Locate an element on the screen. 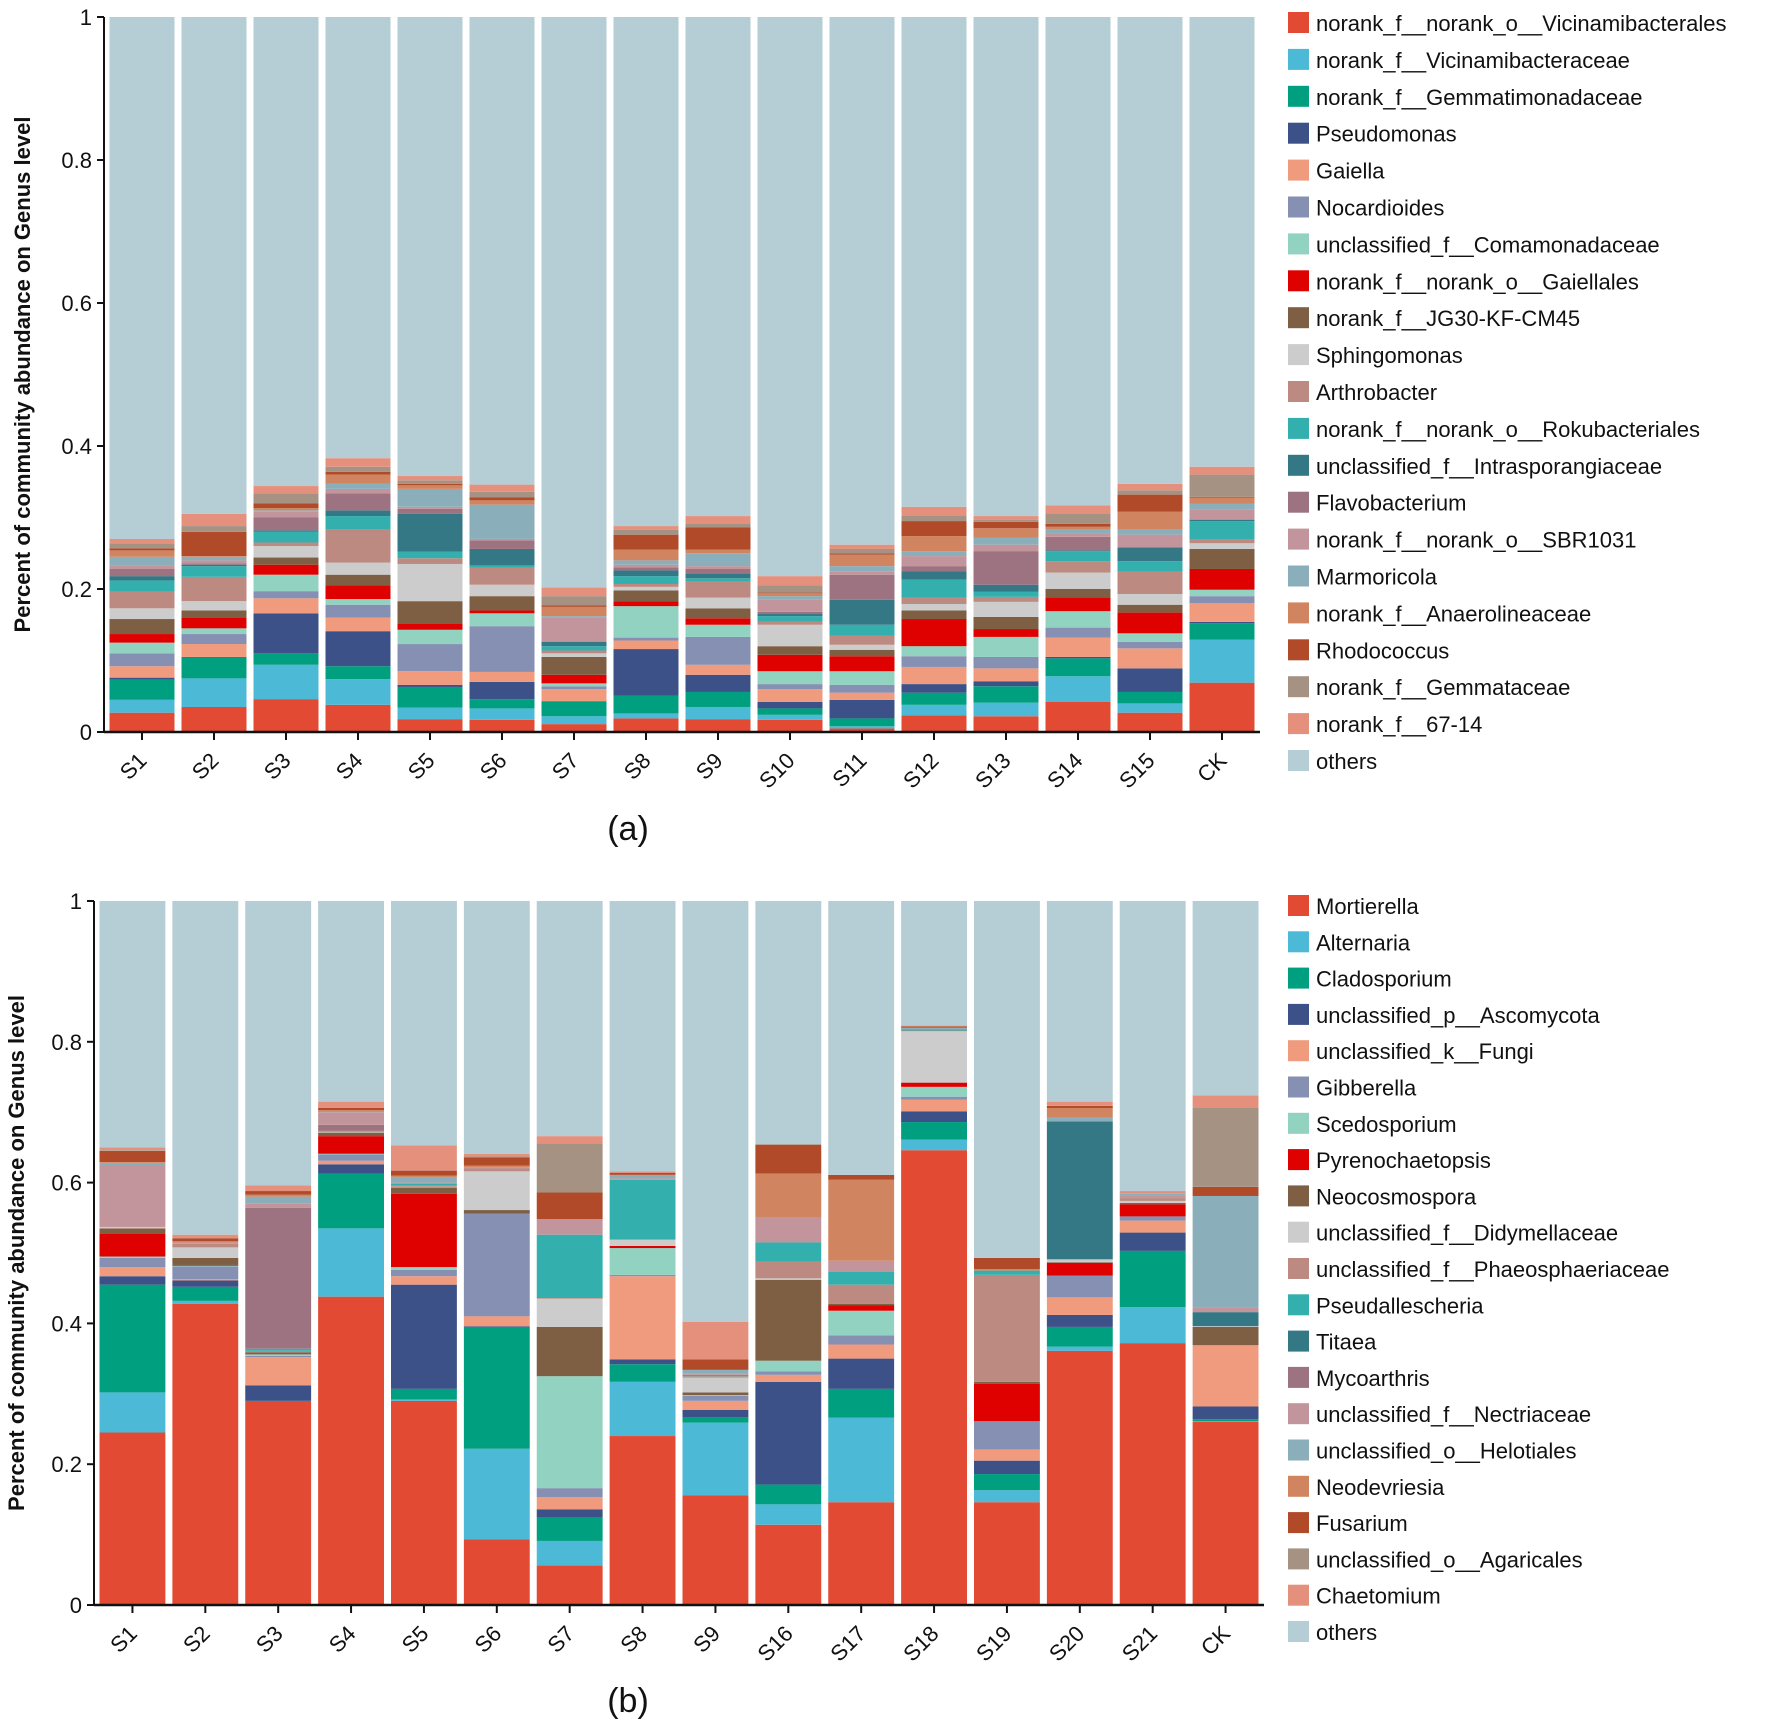 This screenshot has height=1733, width=1772. bar-S6 is located at coordinates (502, 374).